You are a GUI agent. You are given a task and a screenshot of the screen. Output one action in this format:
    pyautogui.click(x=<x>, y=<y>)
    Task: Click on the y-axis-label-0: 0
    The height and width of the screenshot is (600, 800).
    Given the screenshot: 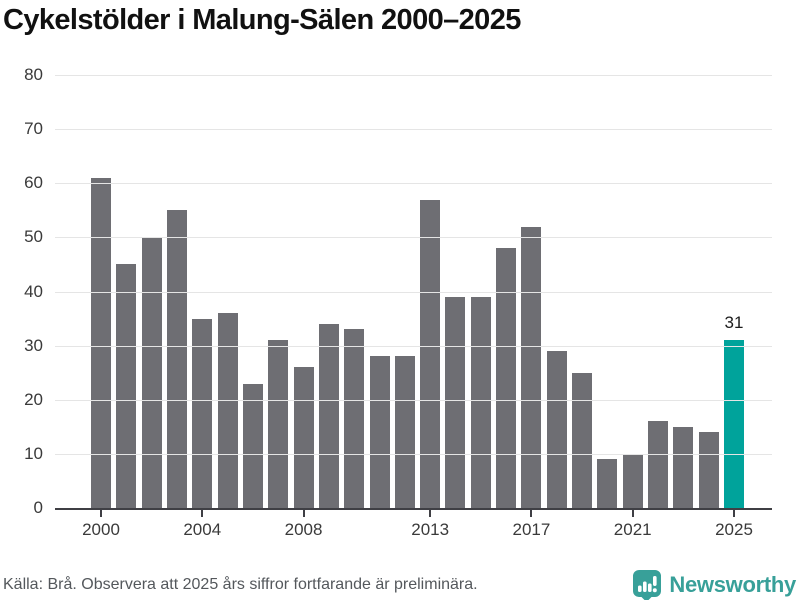 What is the action you would take?
    pyautogui.click(x=38, y=507)
    